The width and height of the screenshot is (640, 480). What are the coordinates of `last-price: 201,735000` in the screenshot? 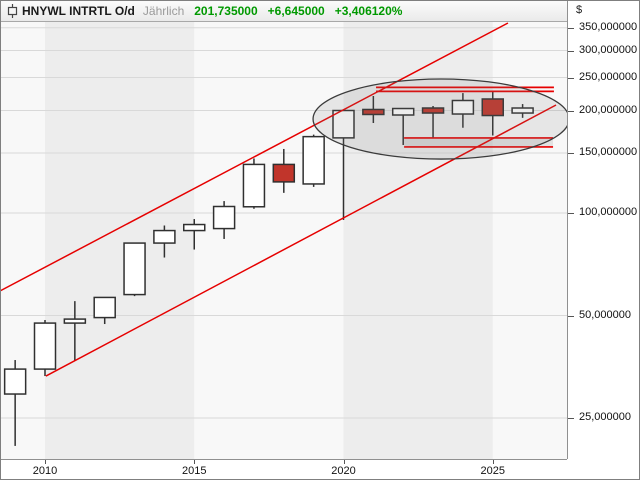 It's located at (226, 11).